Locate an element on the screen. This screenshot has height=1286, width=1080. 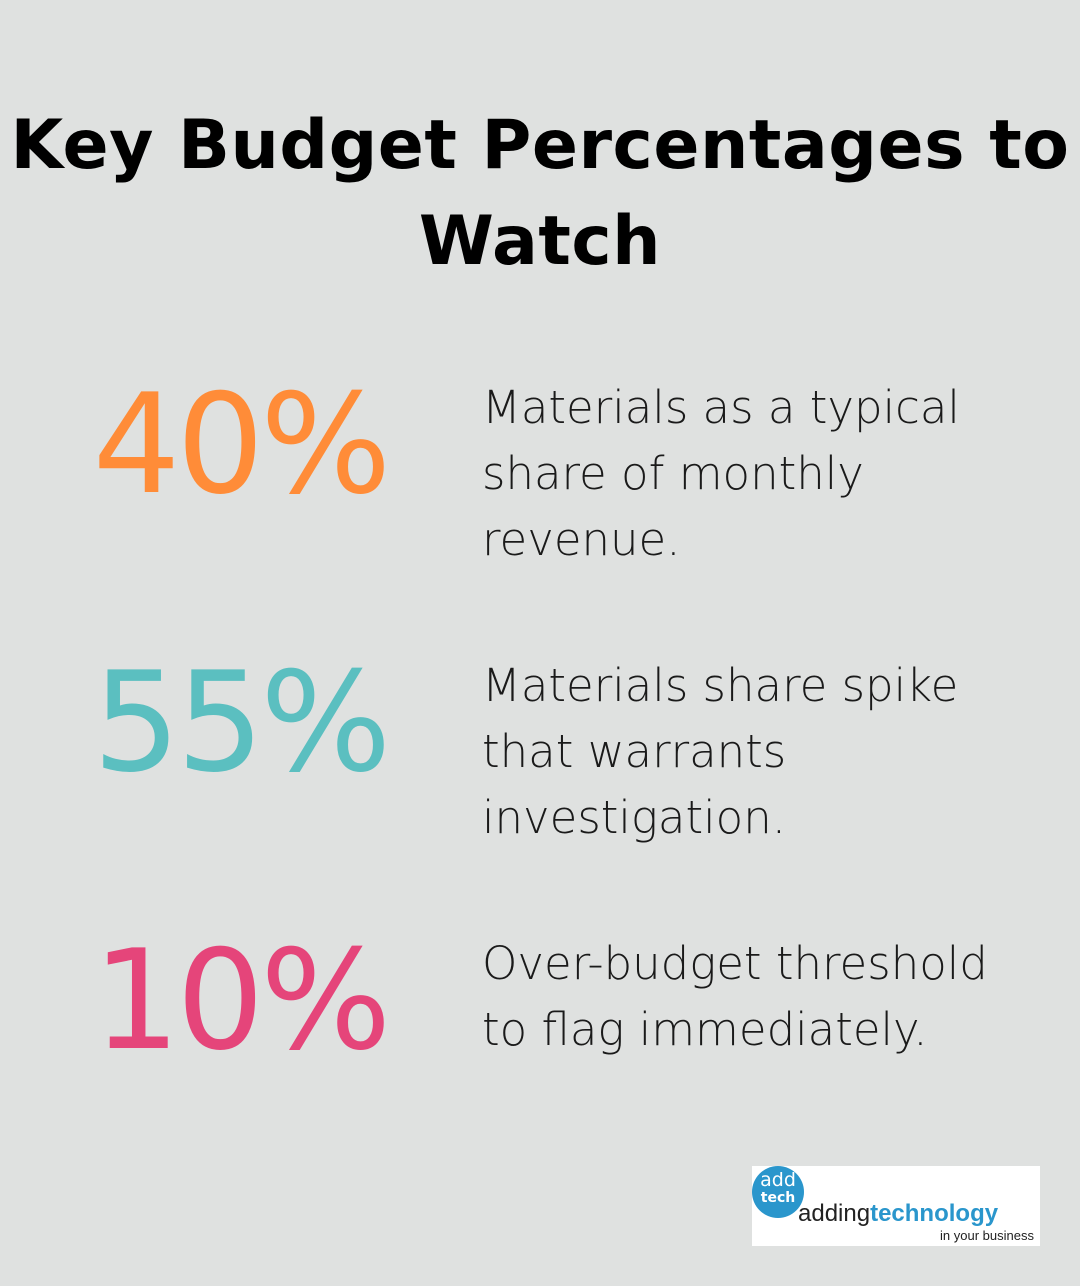
logo-badge-top: add is located at coordinates (778, 1180).